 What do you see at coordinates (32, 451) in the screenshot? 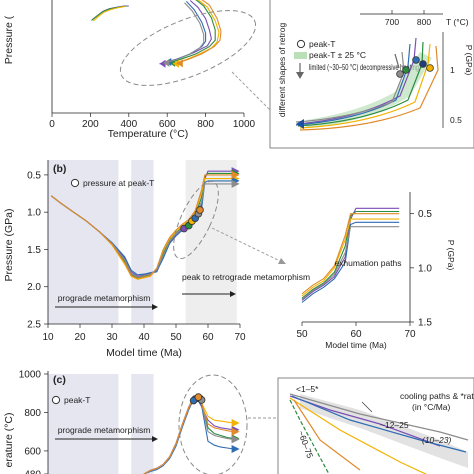
I see `panel-c-y-tick-label: 600` at bounding box center [32, 451].